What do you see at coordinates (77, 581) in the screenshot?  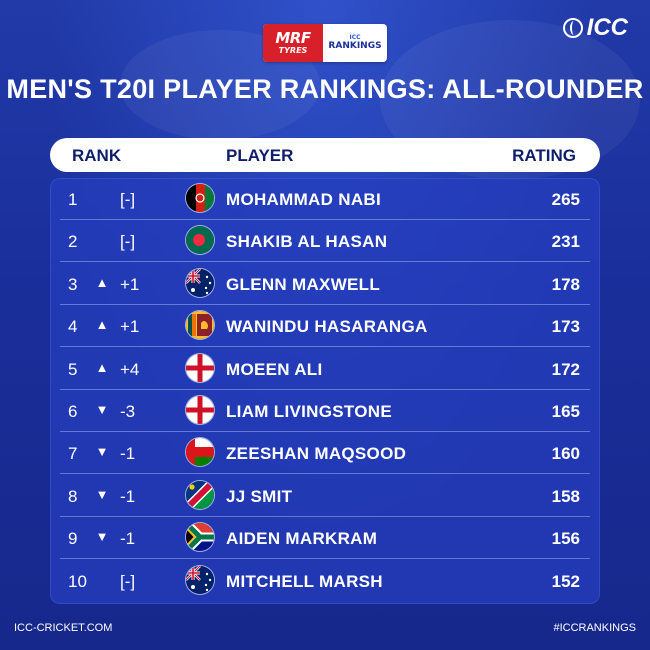 I see `rank-value: 10` at bounding box center [77, 581].